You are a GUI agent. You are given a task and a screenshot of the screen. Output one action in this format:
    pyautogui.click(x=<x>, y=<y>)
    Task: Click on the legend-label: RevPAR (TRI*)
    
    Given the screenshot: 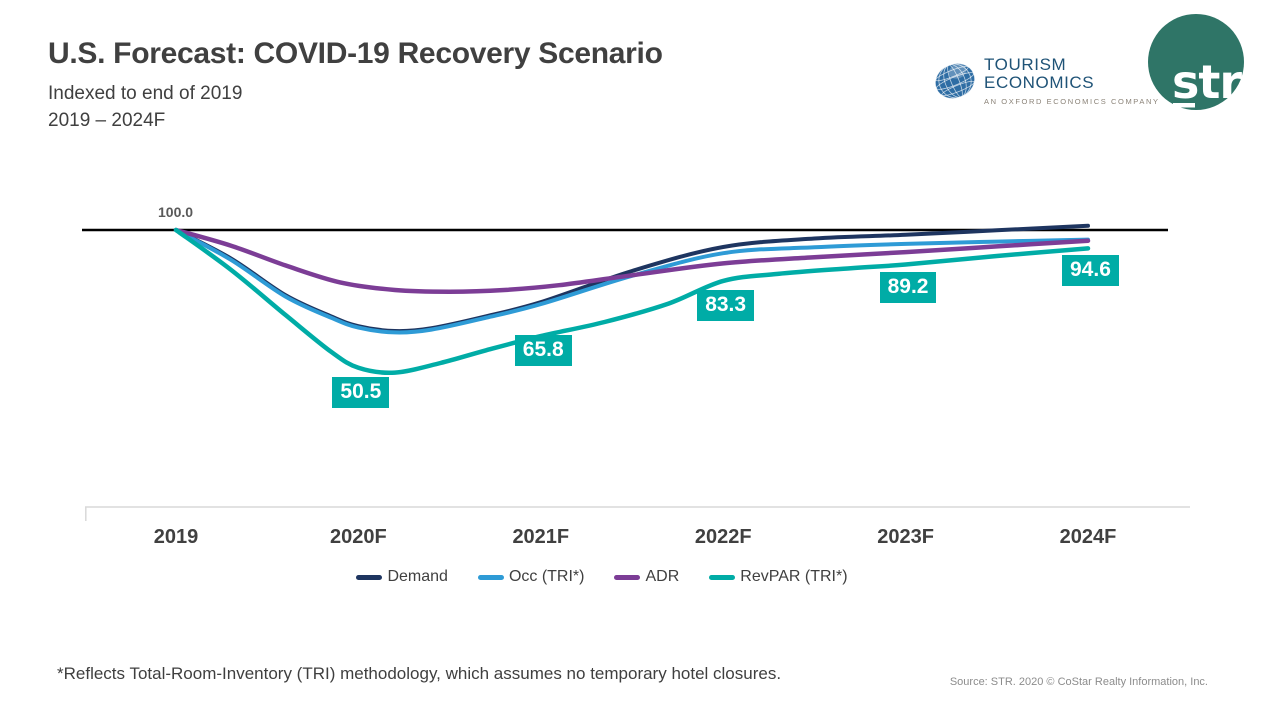 What is the action you would take?
    pyautogui.click(x=794, y=576)
    